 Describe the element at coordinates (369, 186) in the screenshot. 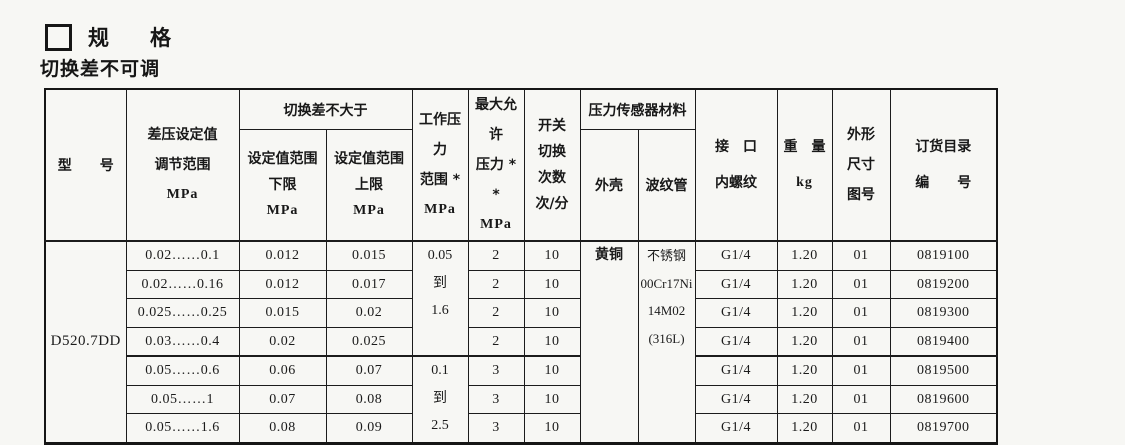

I see `header-upper-limit: 设定值范围 上限 MPa` at that location.